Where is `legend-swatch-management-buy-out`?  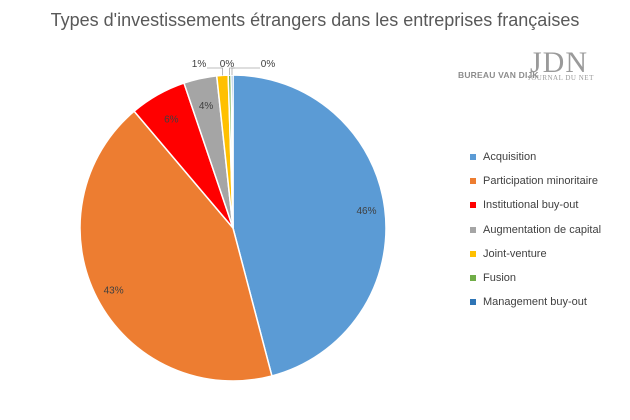 legend-swatch-management-buy-out is located at coordinates (473, 302).